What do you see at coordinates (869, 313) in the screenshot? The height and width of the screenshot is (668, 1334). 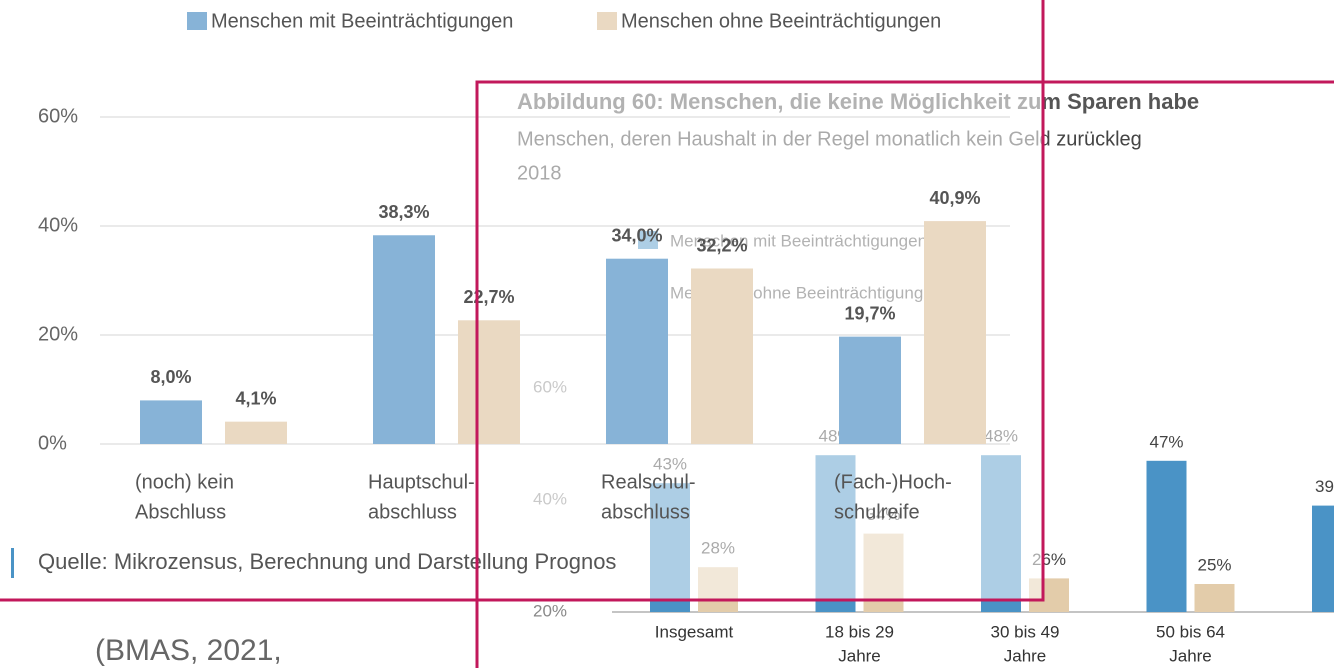 I see `data-label: 19,7%` at bounding box center [869, 313].